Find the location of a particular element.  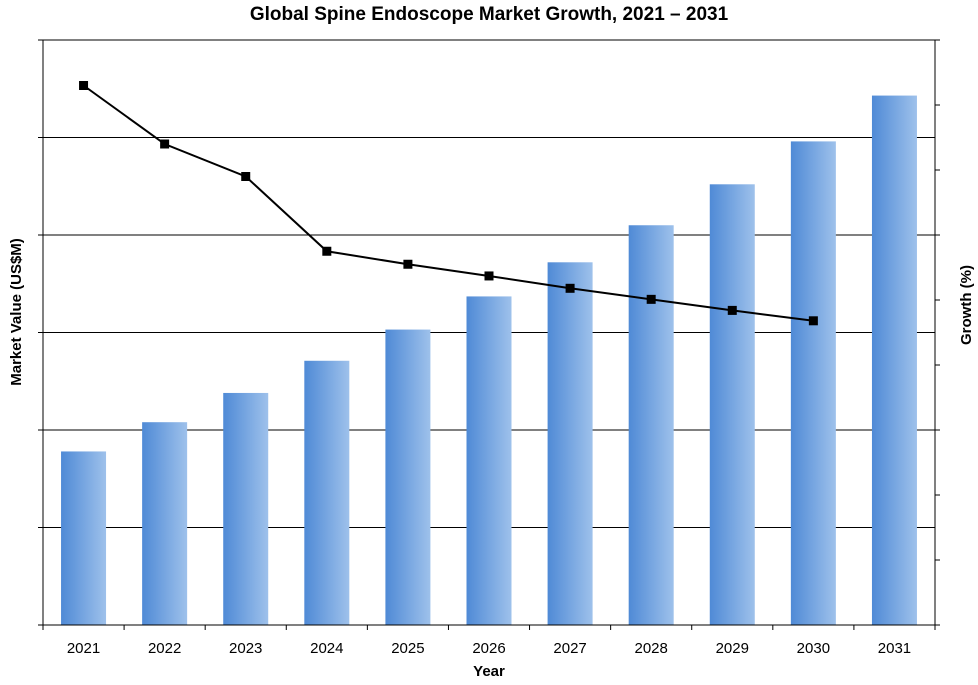

x-tick-label: 2031 is located at coordinates (894, 648).